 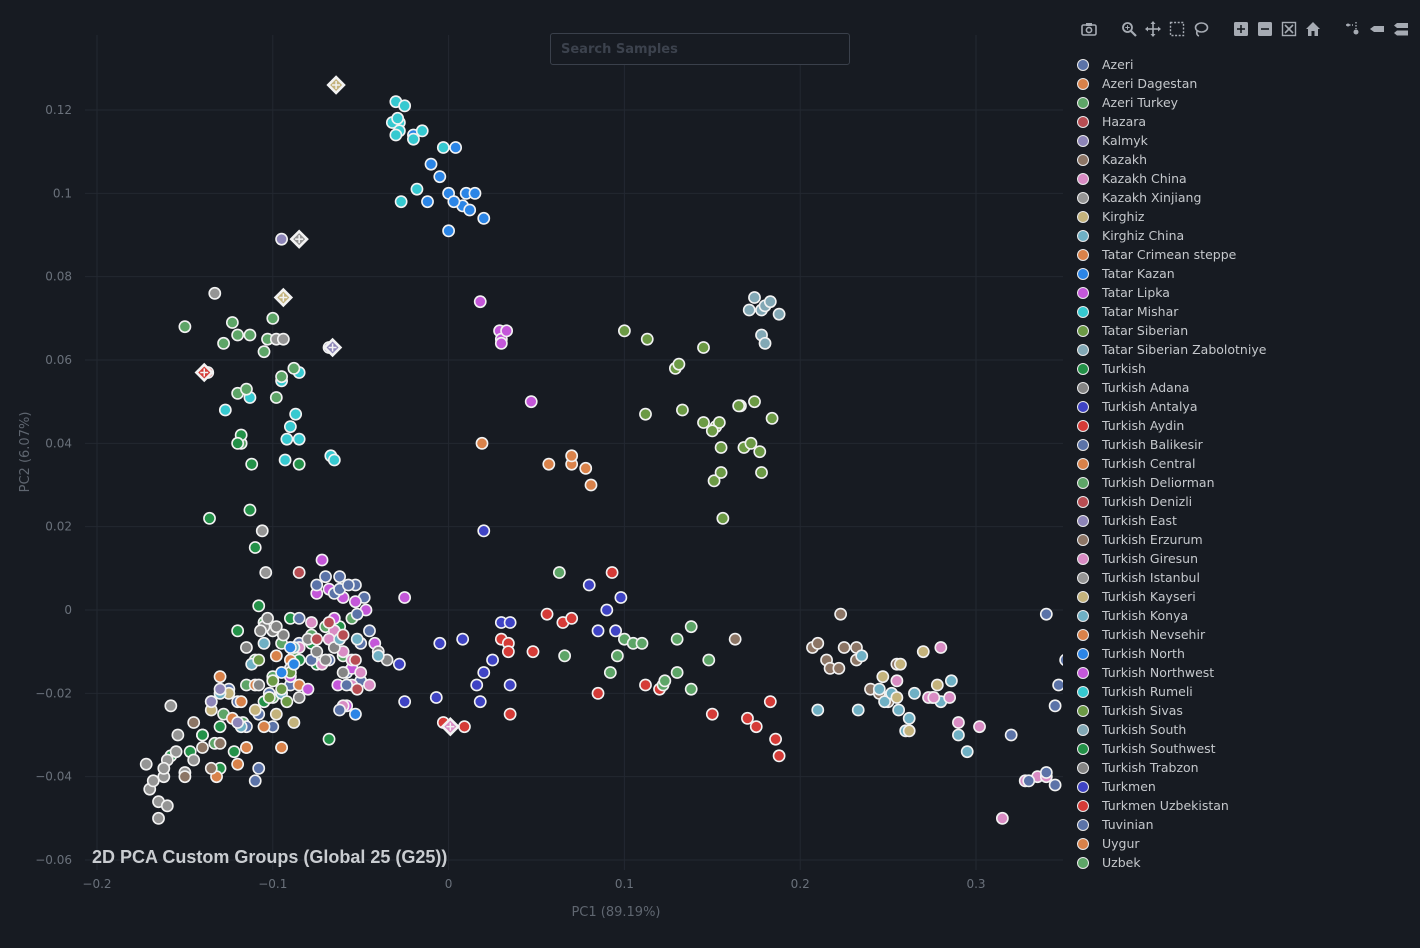 I want to click on legend-item: Turkish Trabzon, so click(x=1164, y=767).